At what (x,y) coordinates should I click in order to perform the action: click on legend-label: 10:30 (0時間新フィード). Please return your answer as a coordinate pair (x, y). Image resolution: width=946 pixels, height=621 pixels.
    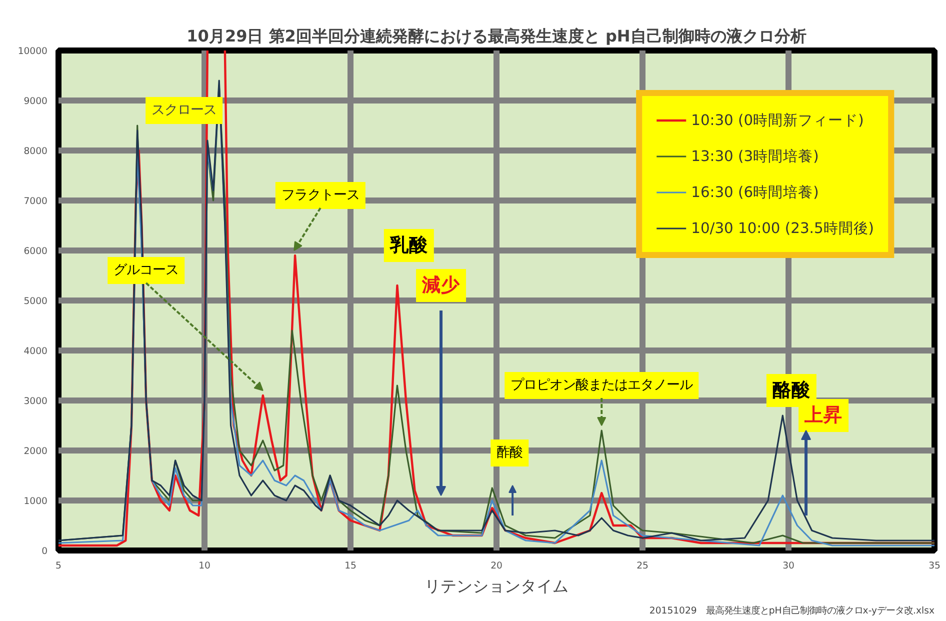
    Looking at the image, I should click on (777, 120).